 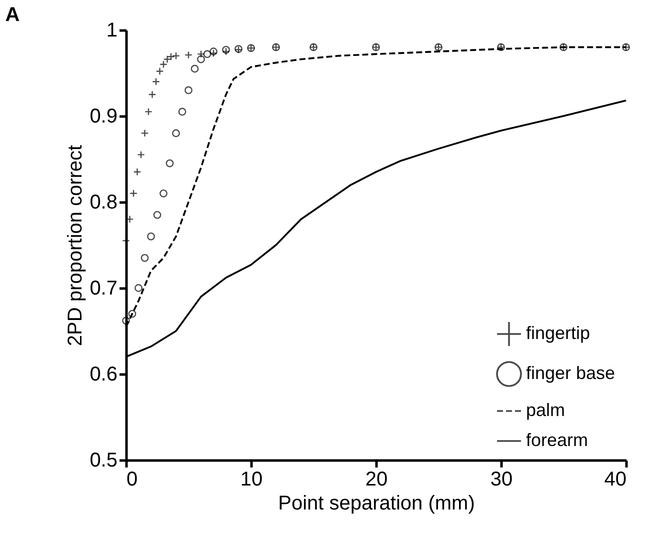 What do you see at coordinates (546, 410) in the screenshot?
I see `legend-label: palm` at bounding box center [546, 410].